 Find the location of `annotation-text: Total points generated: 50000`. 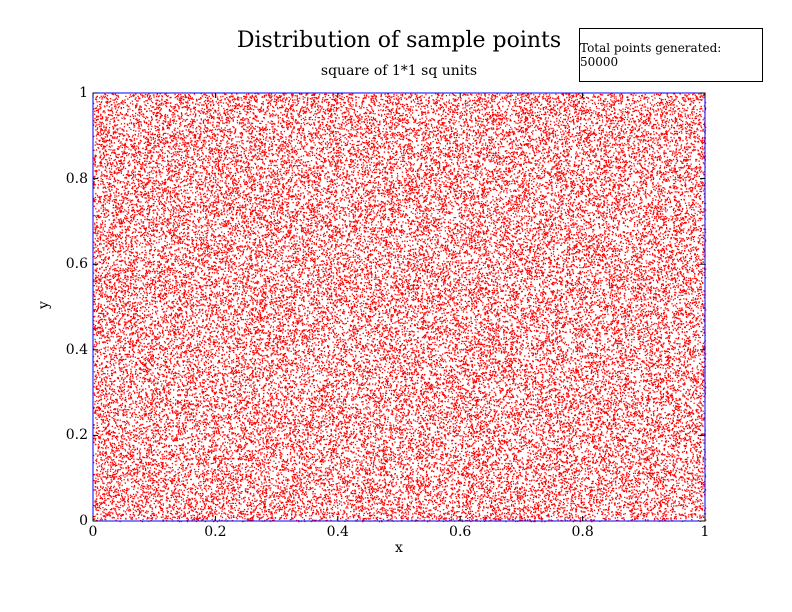

annotation-text: Total points generated: 50000 is located at coordinates (651, 55).